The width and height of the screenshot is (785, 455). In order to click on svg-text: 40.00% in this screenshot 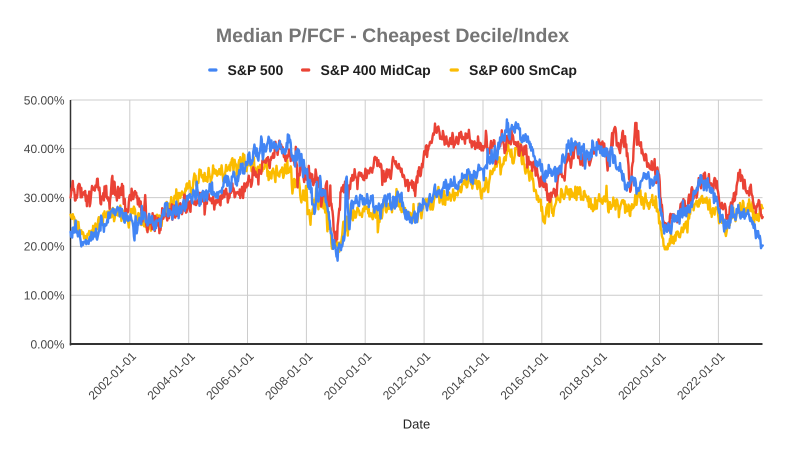, I will do `click(44, 149)`.